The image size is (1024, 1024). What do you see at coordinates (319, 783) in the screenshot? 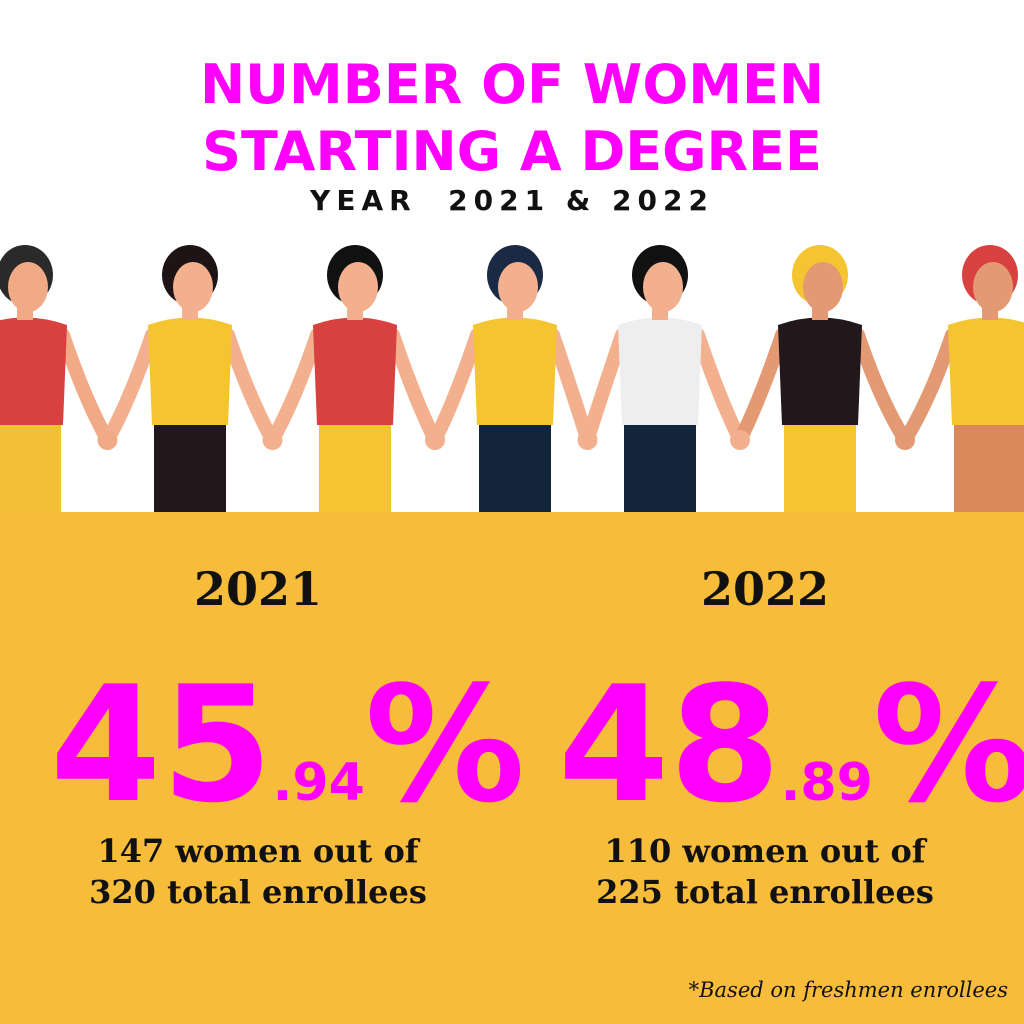
I see `percentage-decimal: .94` at bounding box center [319, 783].